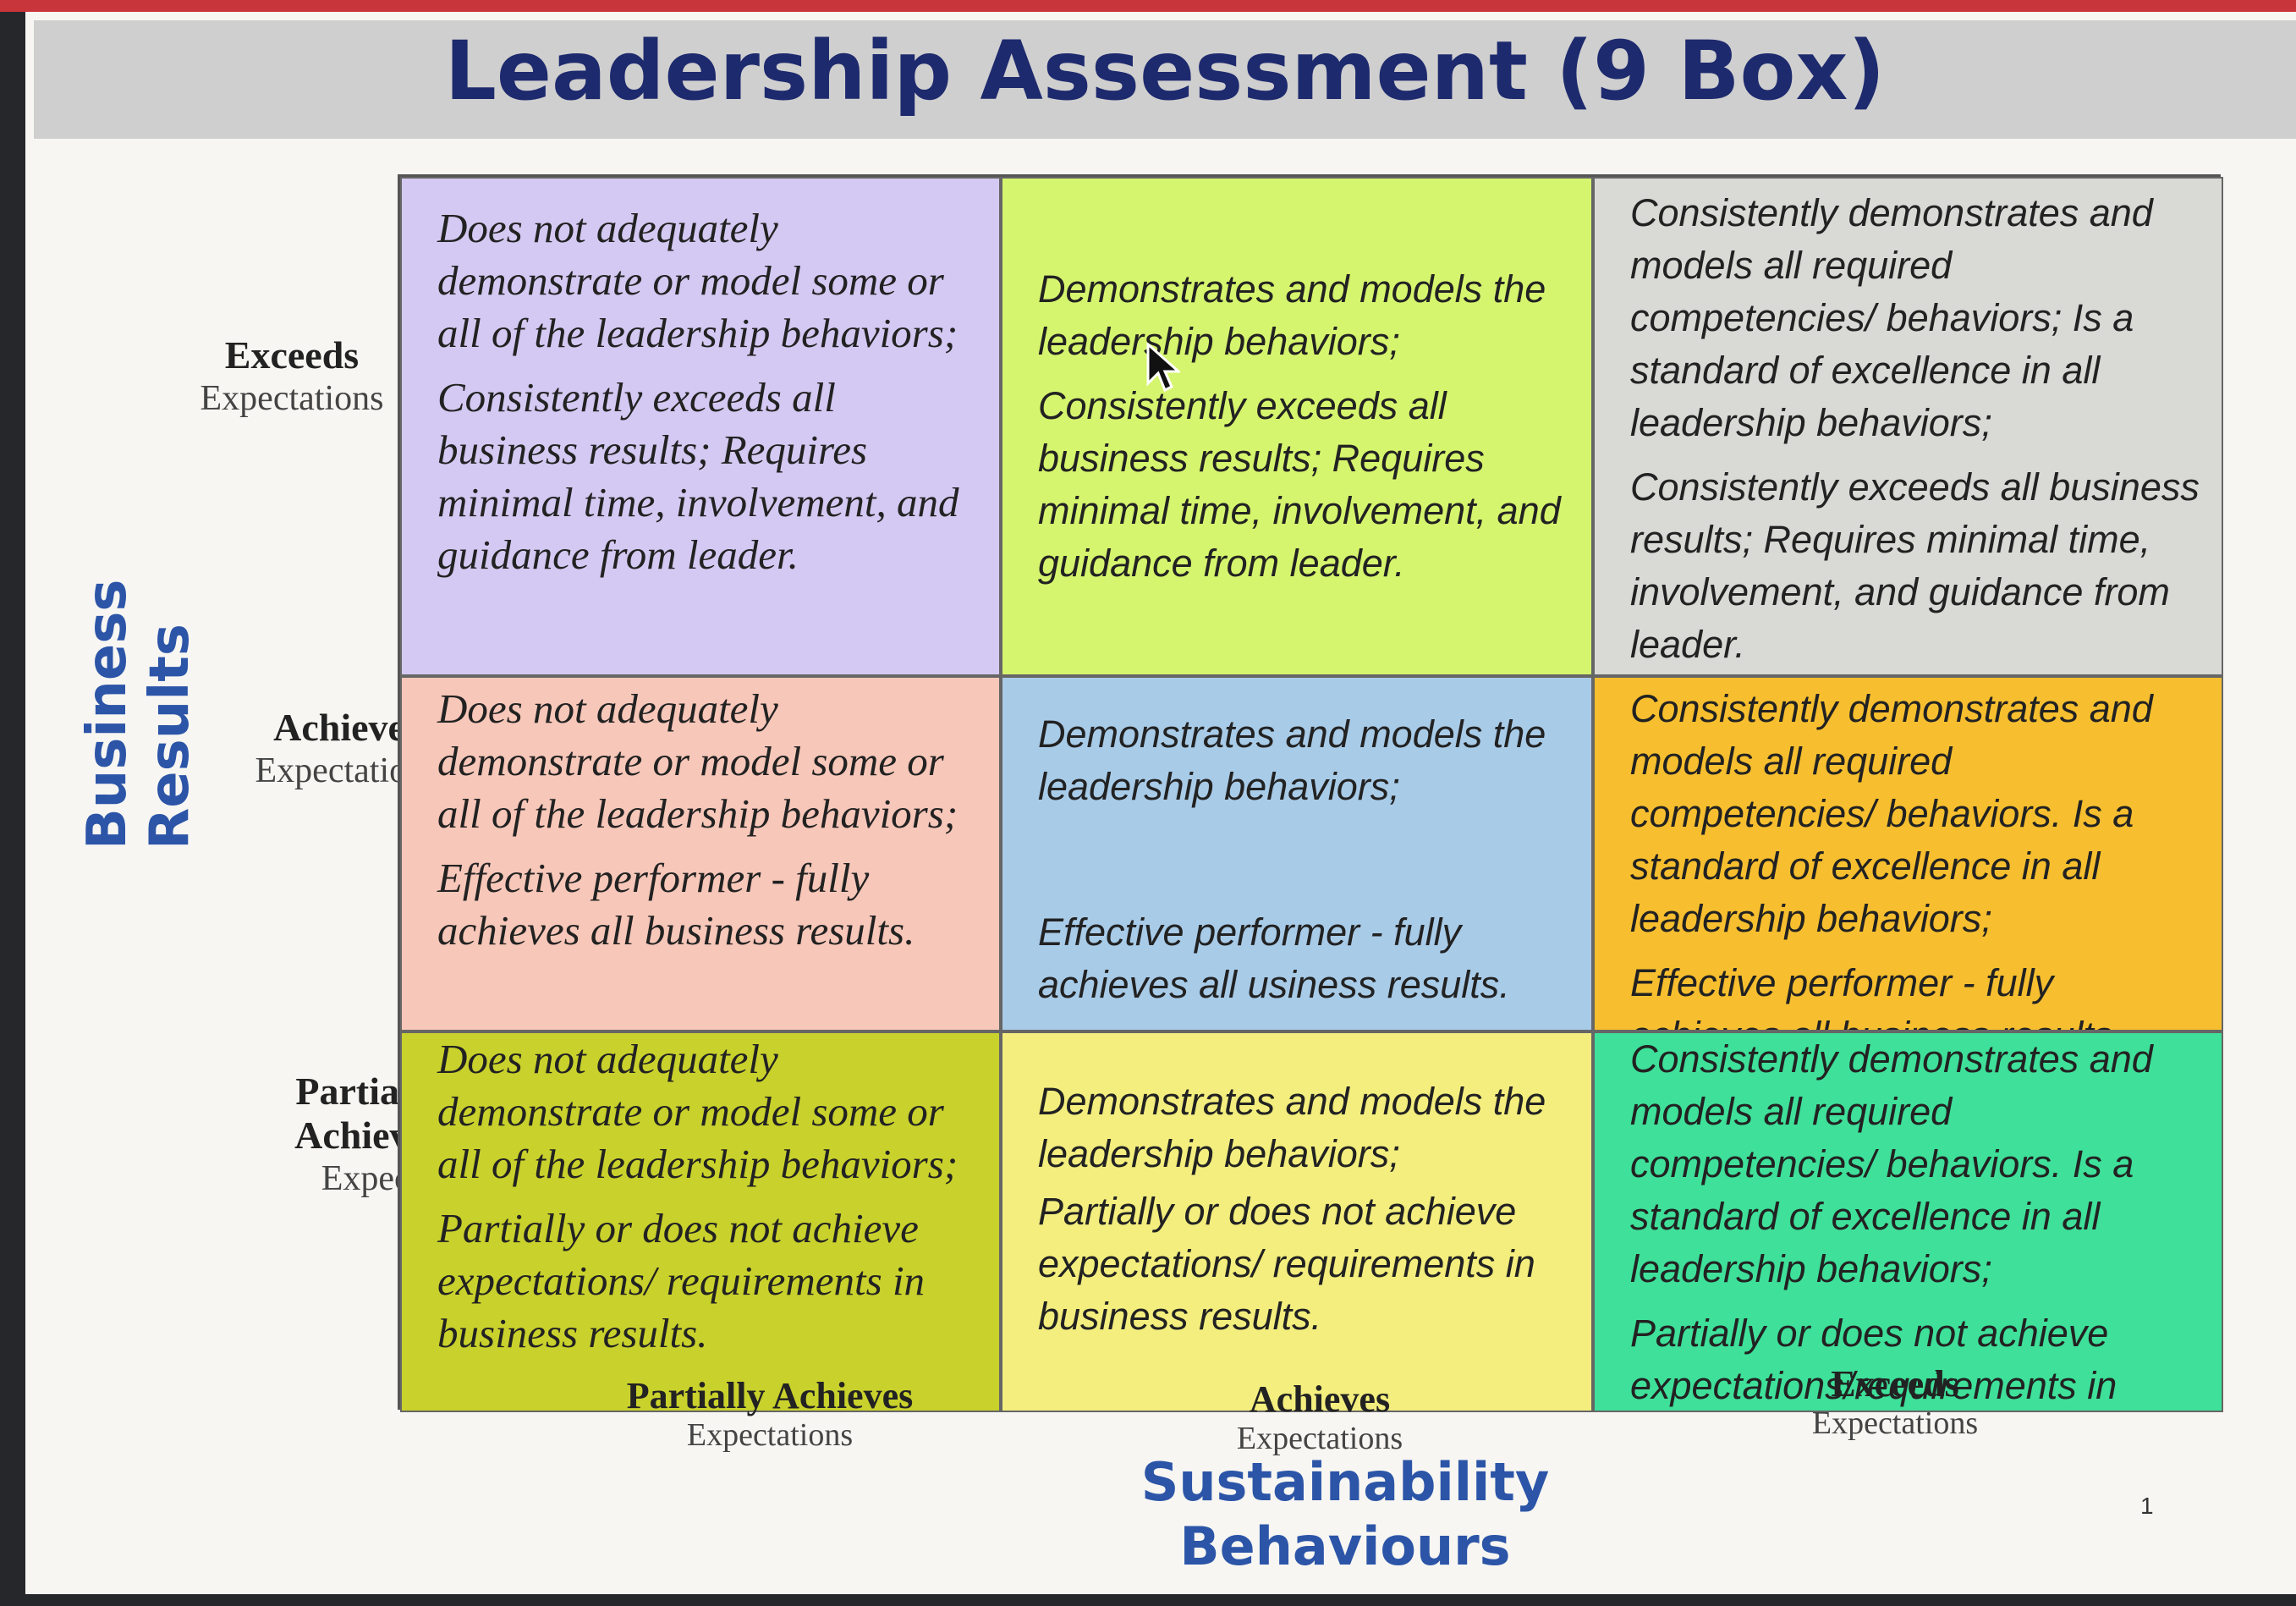 The image size is (2296, 1606). I want to click on row-label-light: Expectations, so click(292, 399).